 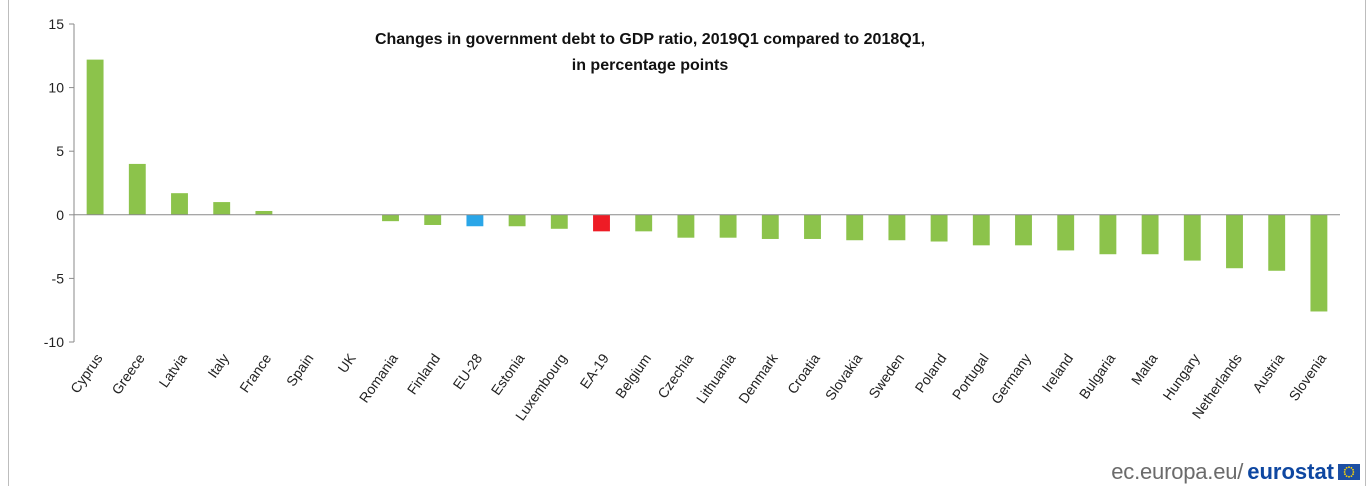 I want to click on eu-flag-icon, so click(x=1349, y=472).